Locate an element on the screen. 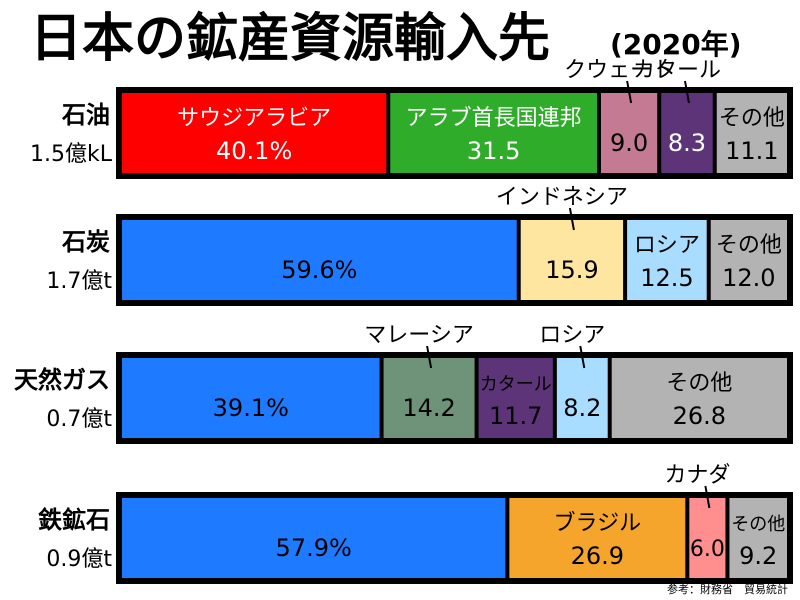 The image size is (800, 600). row-total: 0.7億t is located at coordinates (79, 419).